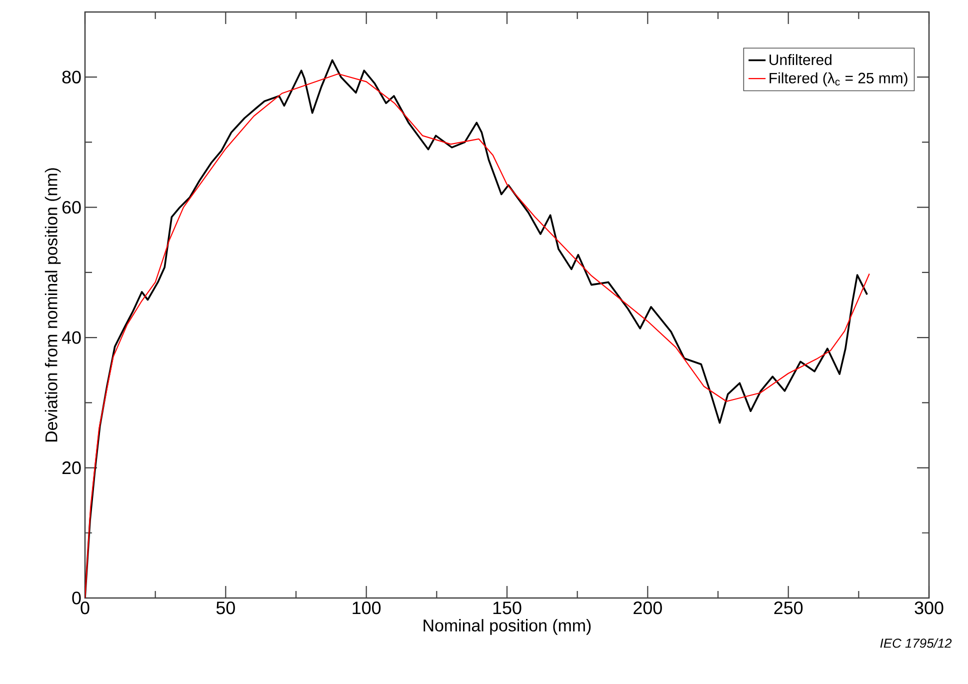 The height and width of the screenshot is (684, 968). What do you see at coordinates (85, 608) in the screenshot?
I see `x-tick-label: 0` at bounding box center [85, 608].